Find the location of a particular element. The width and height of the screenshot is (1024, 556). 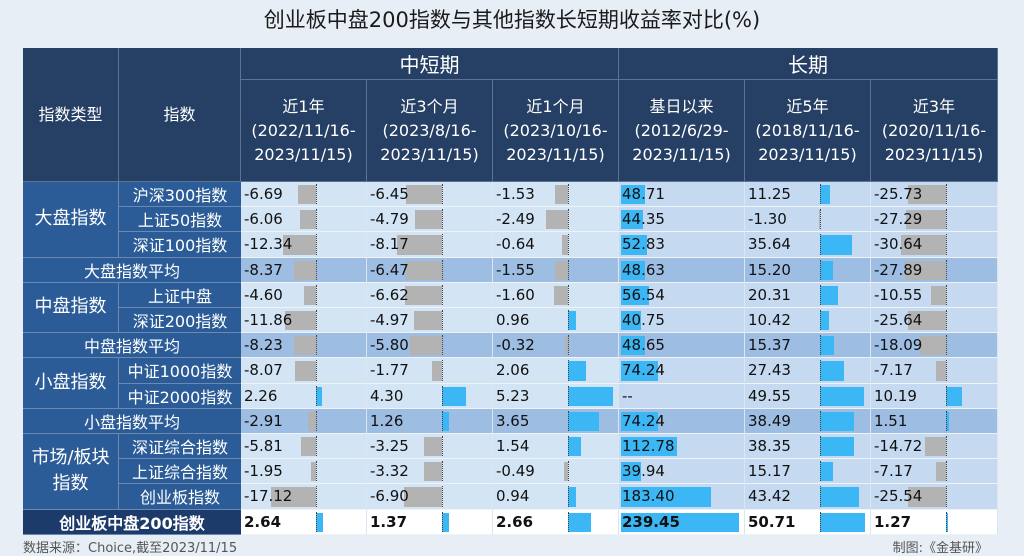

value-cell: 48.65 is located at coordinates (682, 346).